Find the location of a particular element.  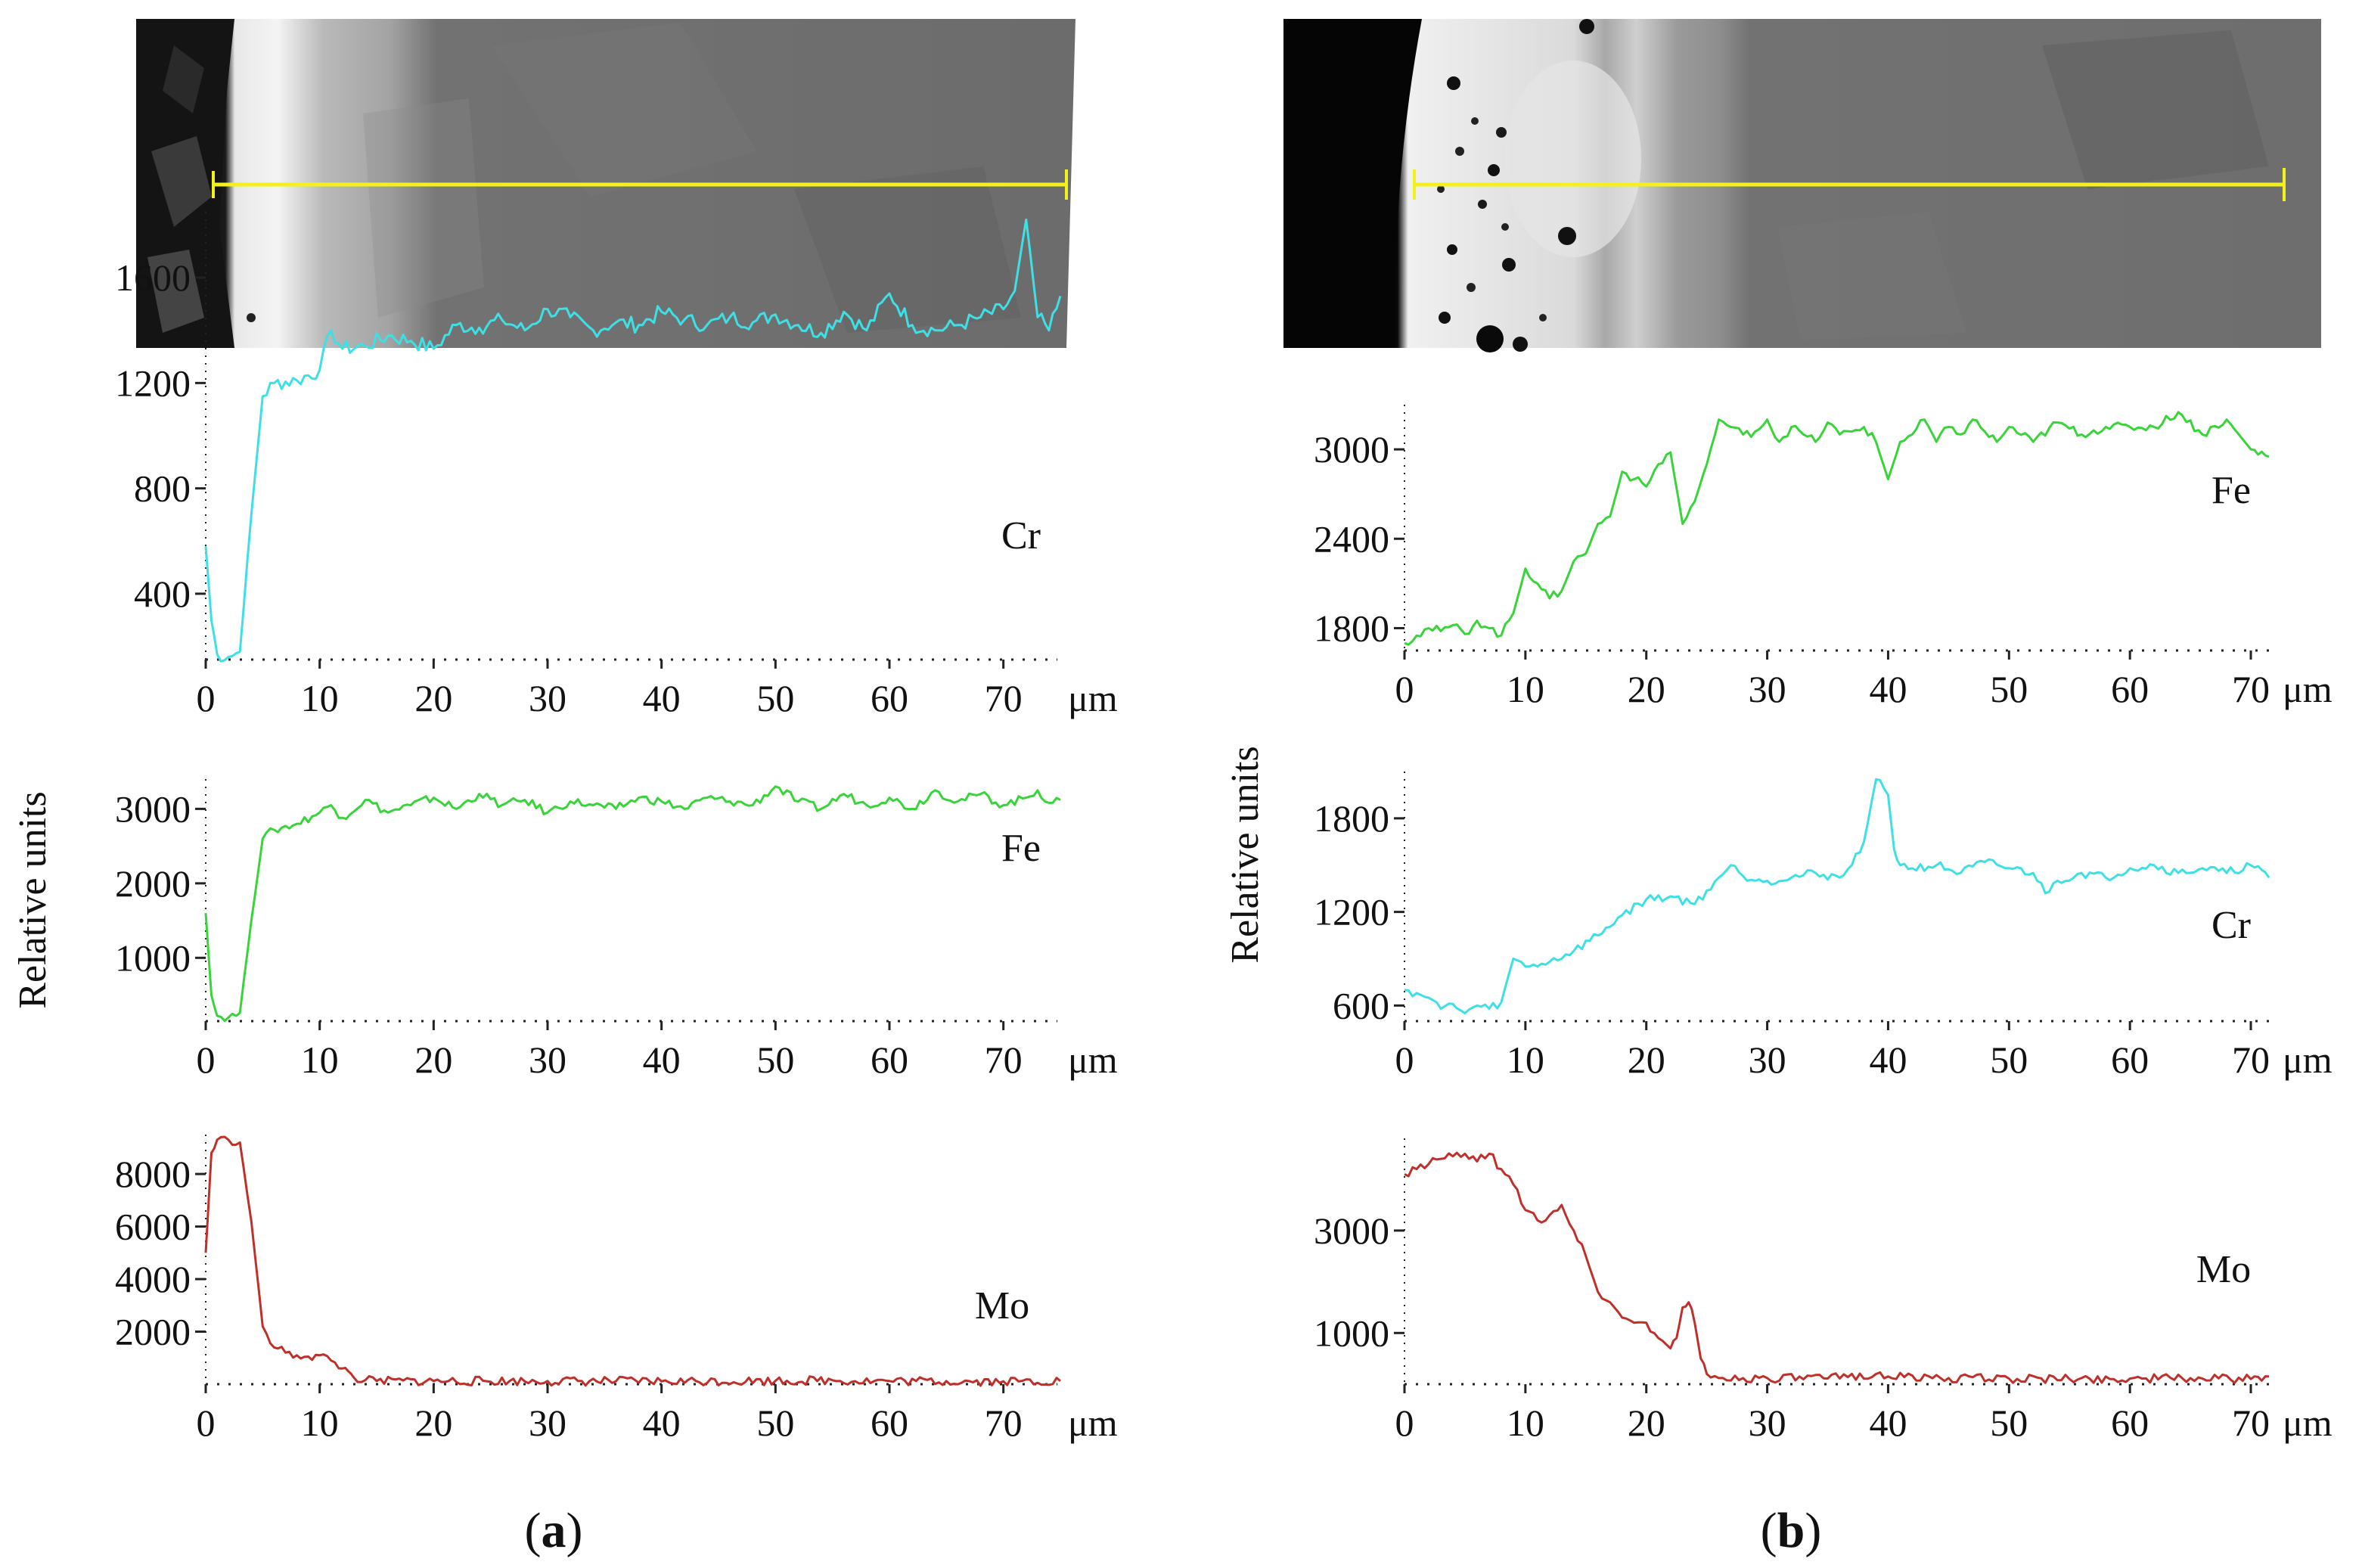

x-tick-label-b-fe-70: 70 is located at coordinates (2251, 689).